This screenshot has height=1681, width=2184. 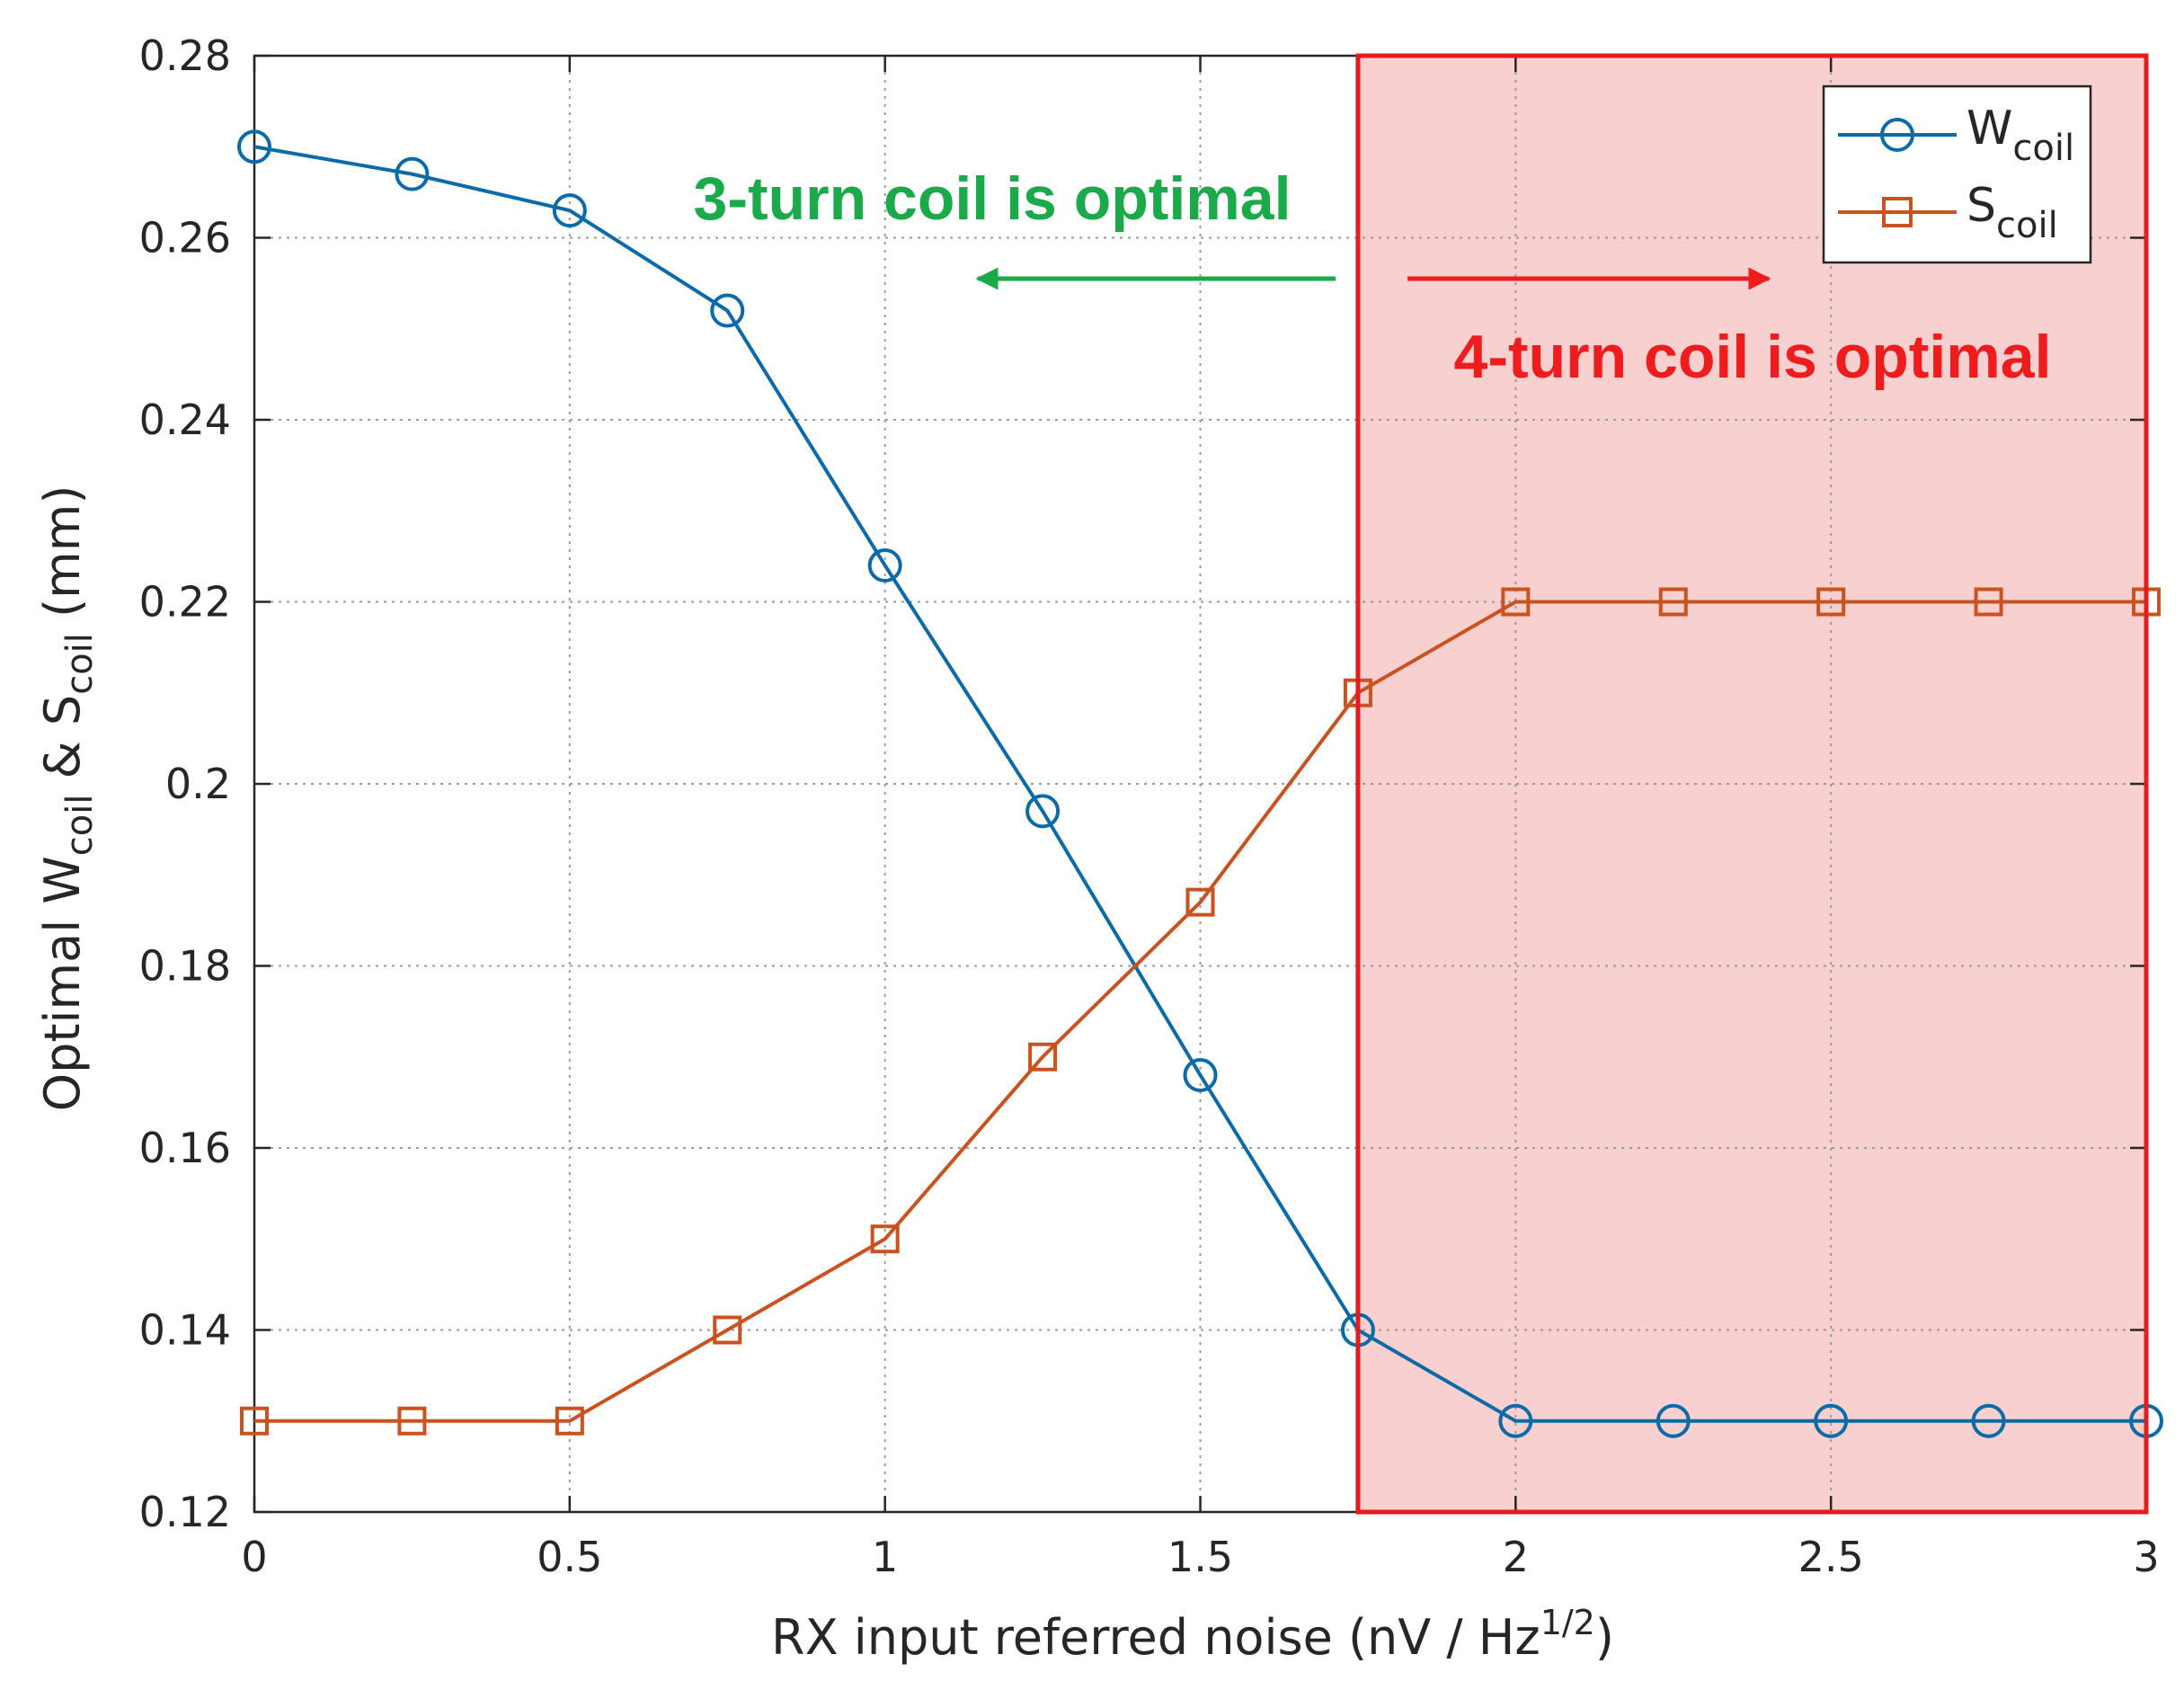 I want to click on y-tick-label: 0.28, so click(x=185, y=55).